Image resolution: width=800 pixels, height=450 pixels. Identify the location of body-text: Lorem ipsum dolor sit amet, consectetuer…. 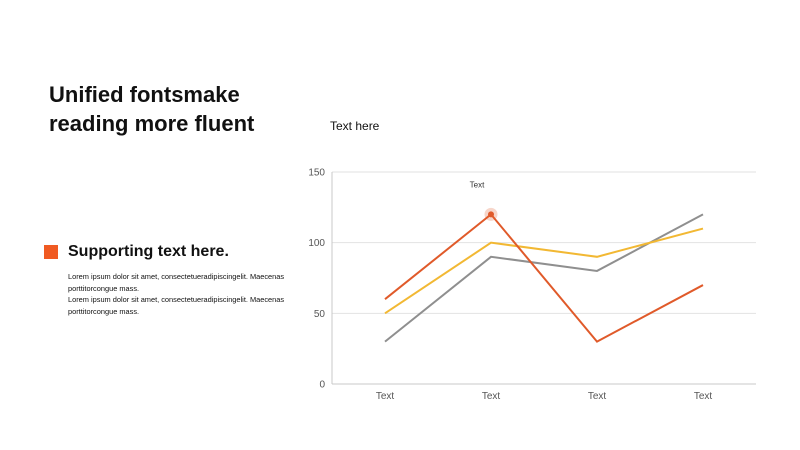
(183, 294).